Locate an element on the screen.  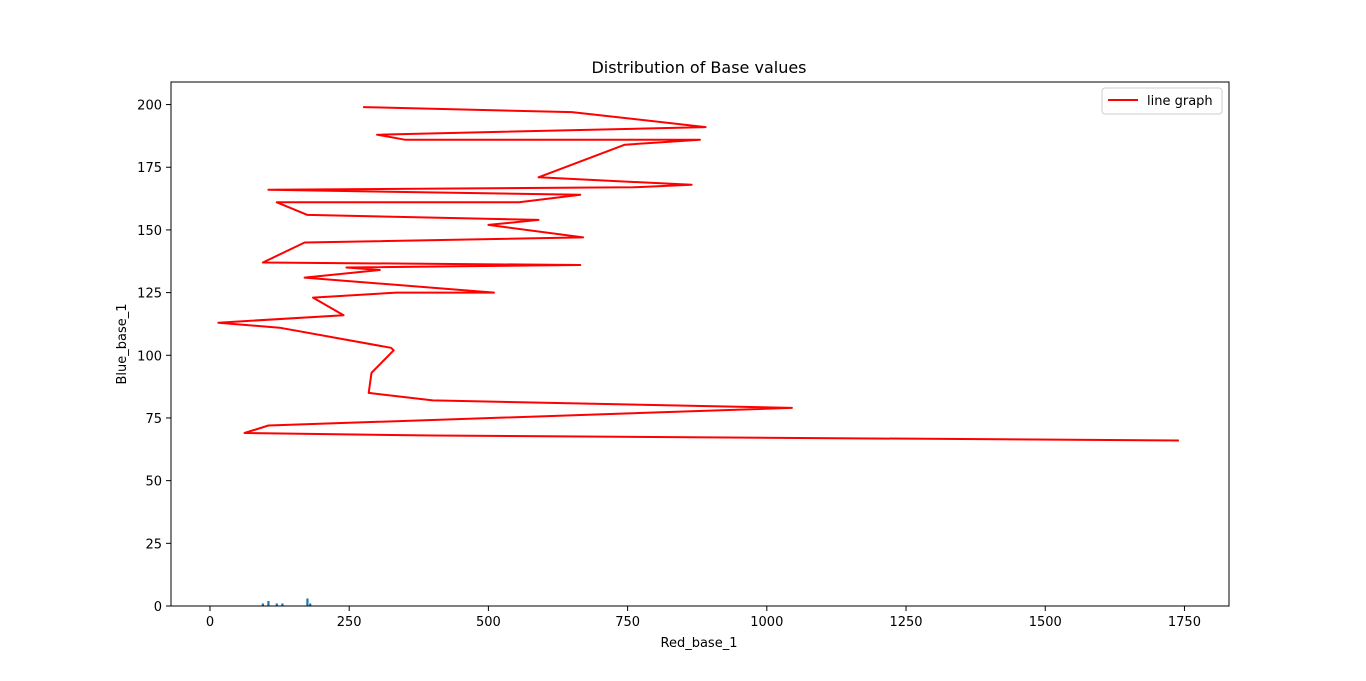
x-tick-label: 1250 is located at coordinates (905, 622).